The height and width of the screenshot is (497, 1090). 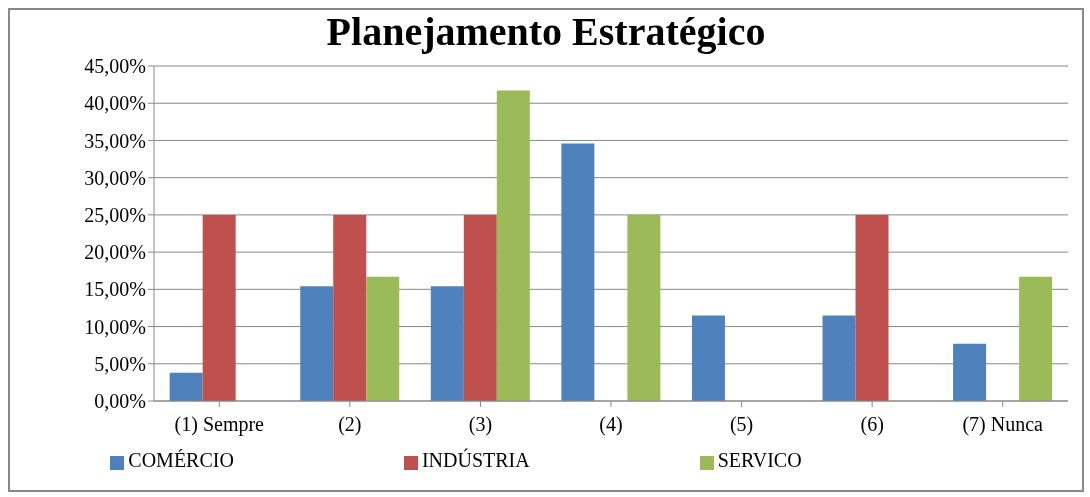 What do you see at coordinates (741, 425) in the screenshot?
I see `x-tick-label: (5)` at bounding box center [741, 425].